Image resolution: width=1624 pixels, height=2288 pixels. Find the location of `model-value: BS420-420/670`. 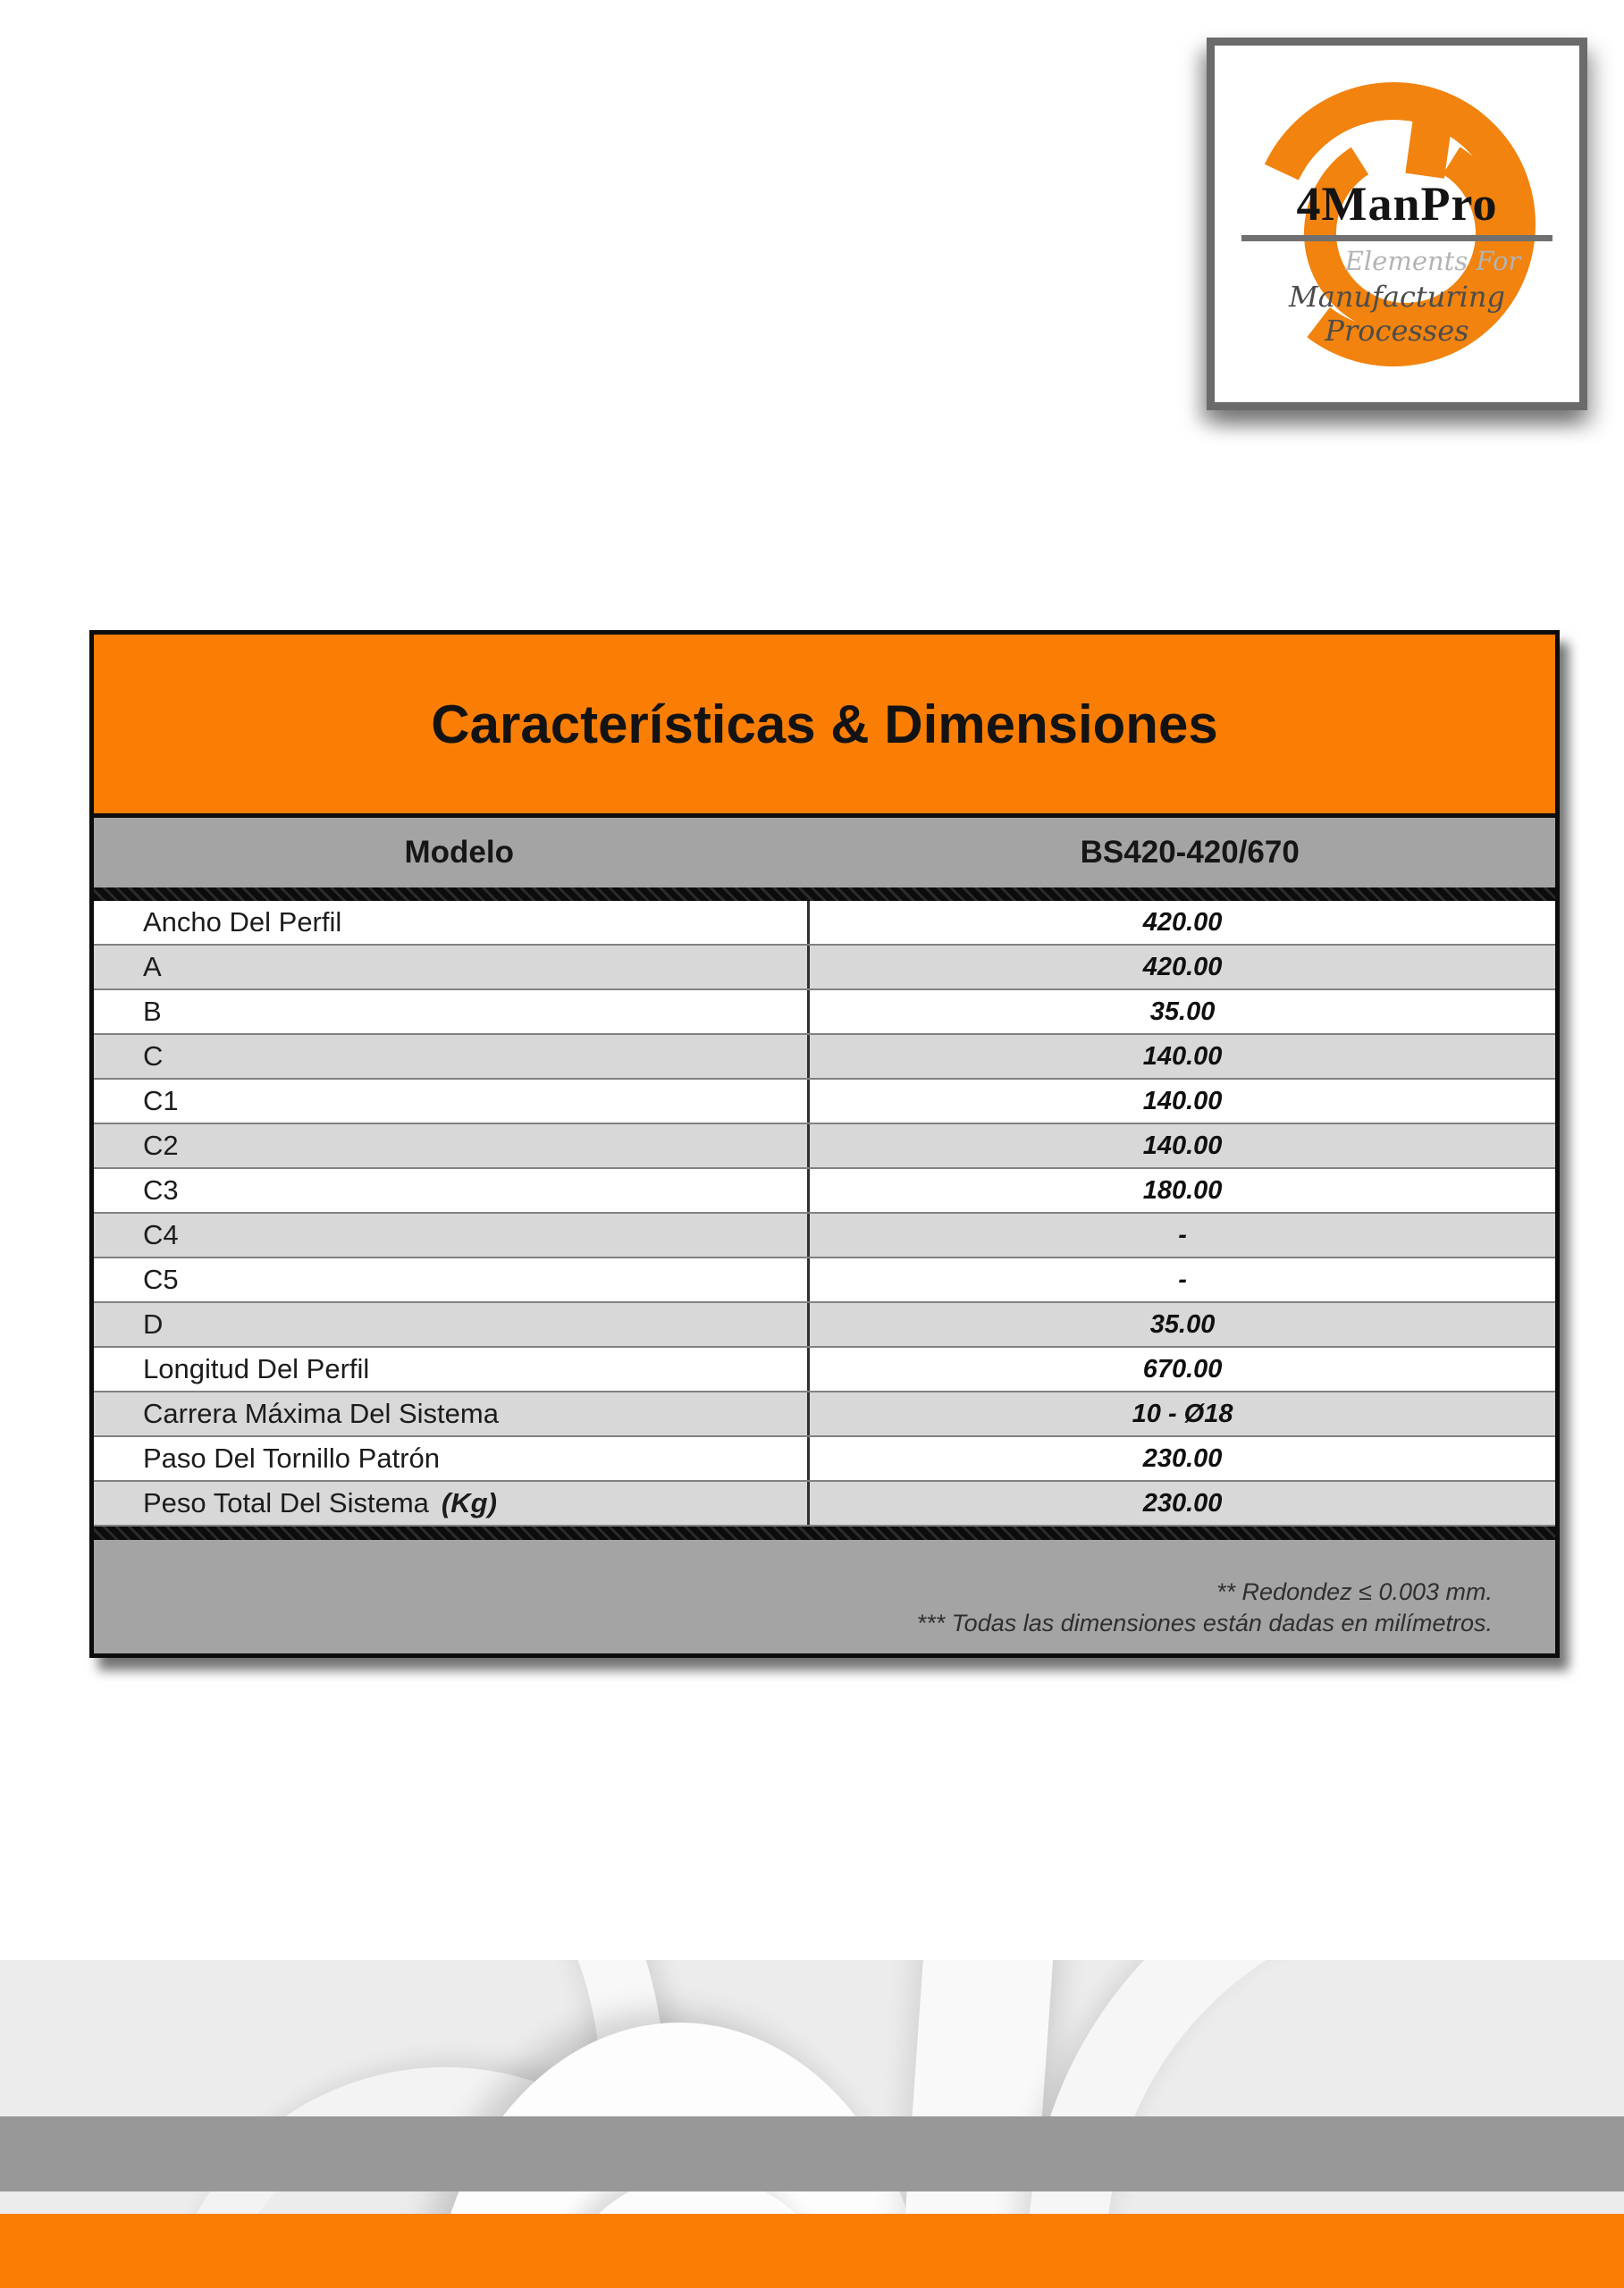

model-value: BS420-420/670 is located at coordinates (1190, 853).